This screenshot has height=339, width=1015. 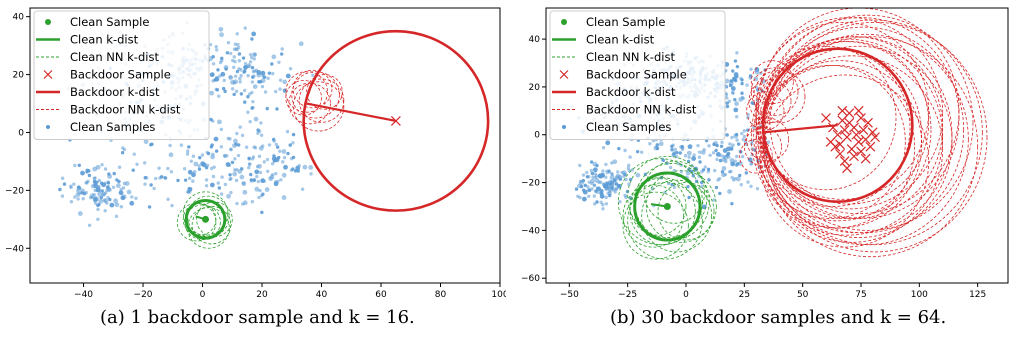 I want to click on y-tick-label: 0, so click(x=537, y=136).